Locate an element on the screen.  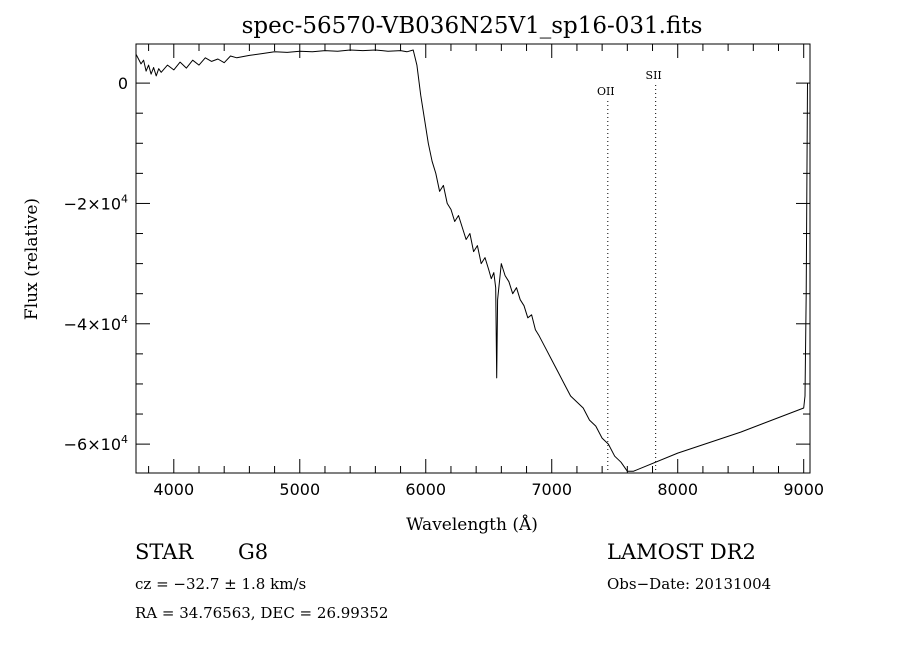
x-tick-label: 9000 is located at coordinates (803, 489).